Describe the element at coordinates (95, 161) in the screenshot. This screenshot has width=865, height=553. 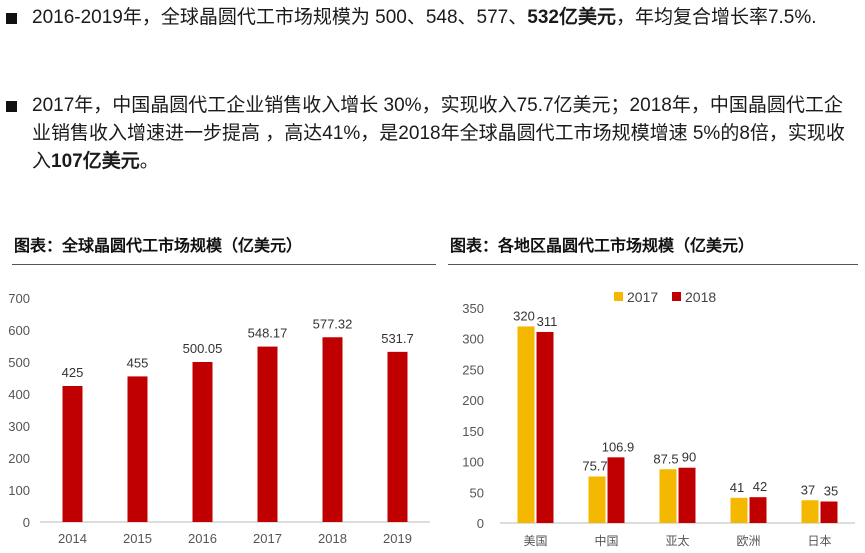
I see `bullet-2-highlight: 107亿美元` at that location.